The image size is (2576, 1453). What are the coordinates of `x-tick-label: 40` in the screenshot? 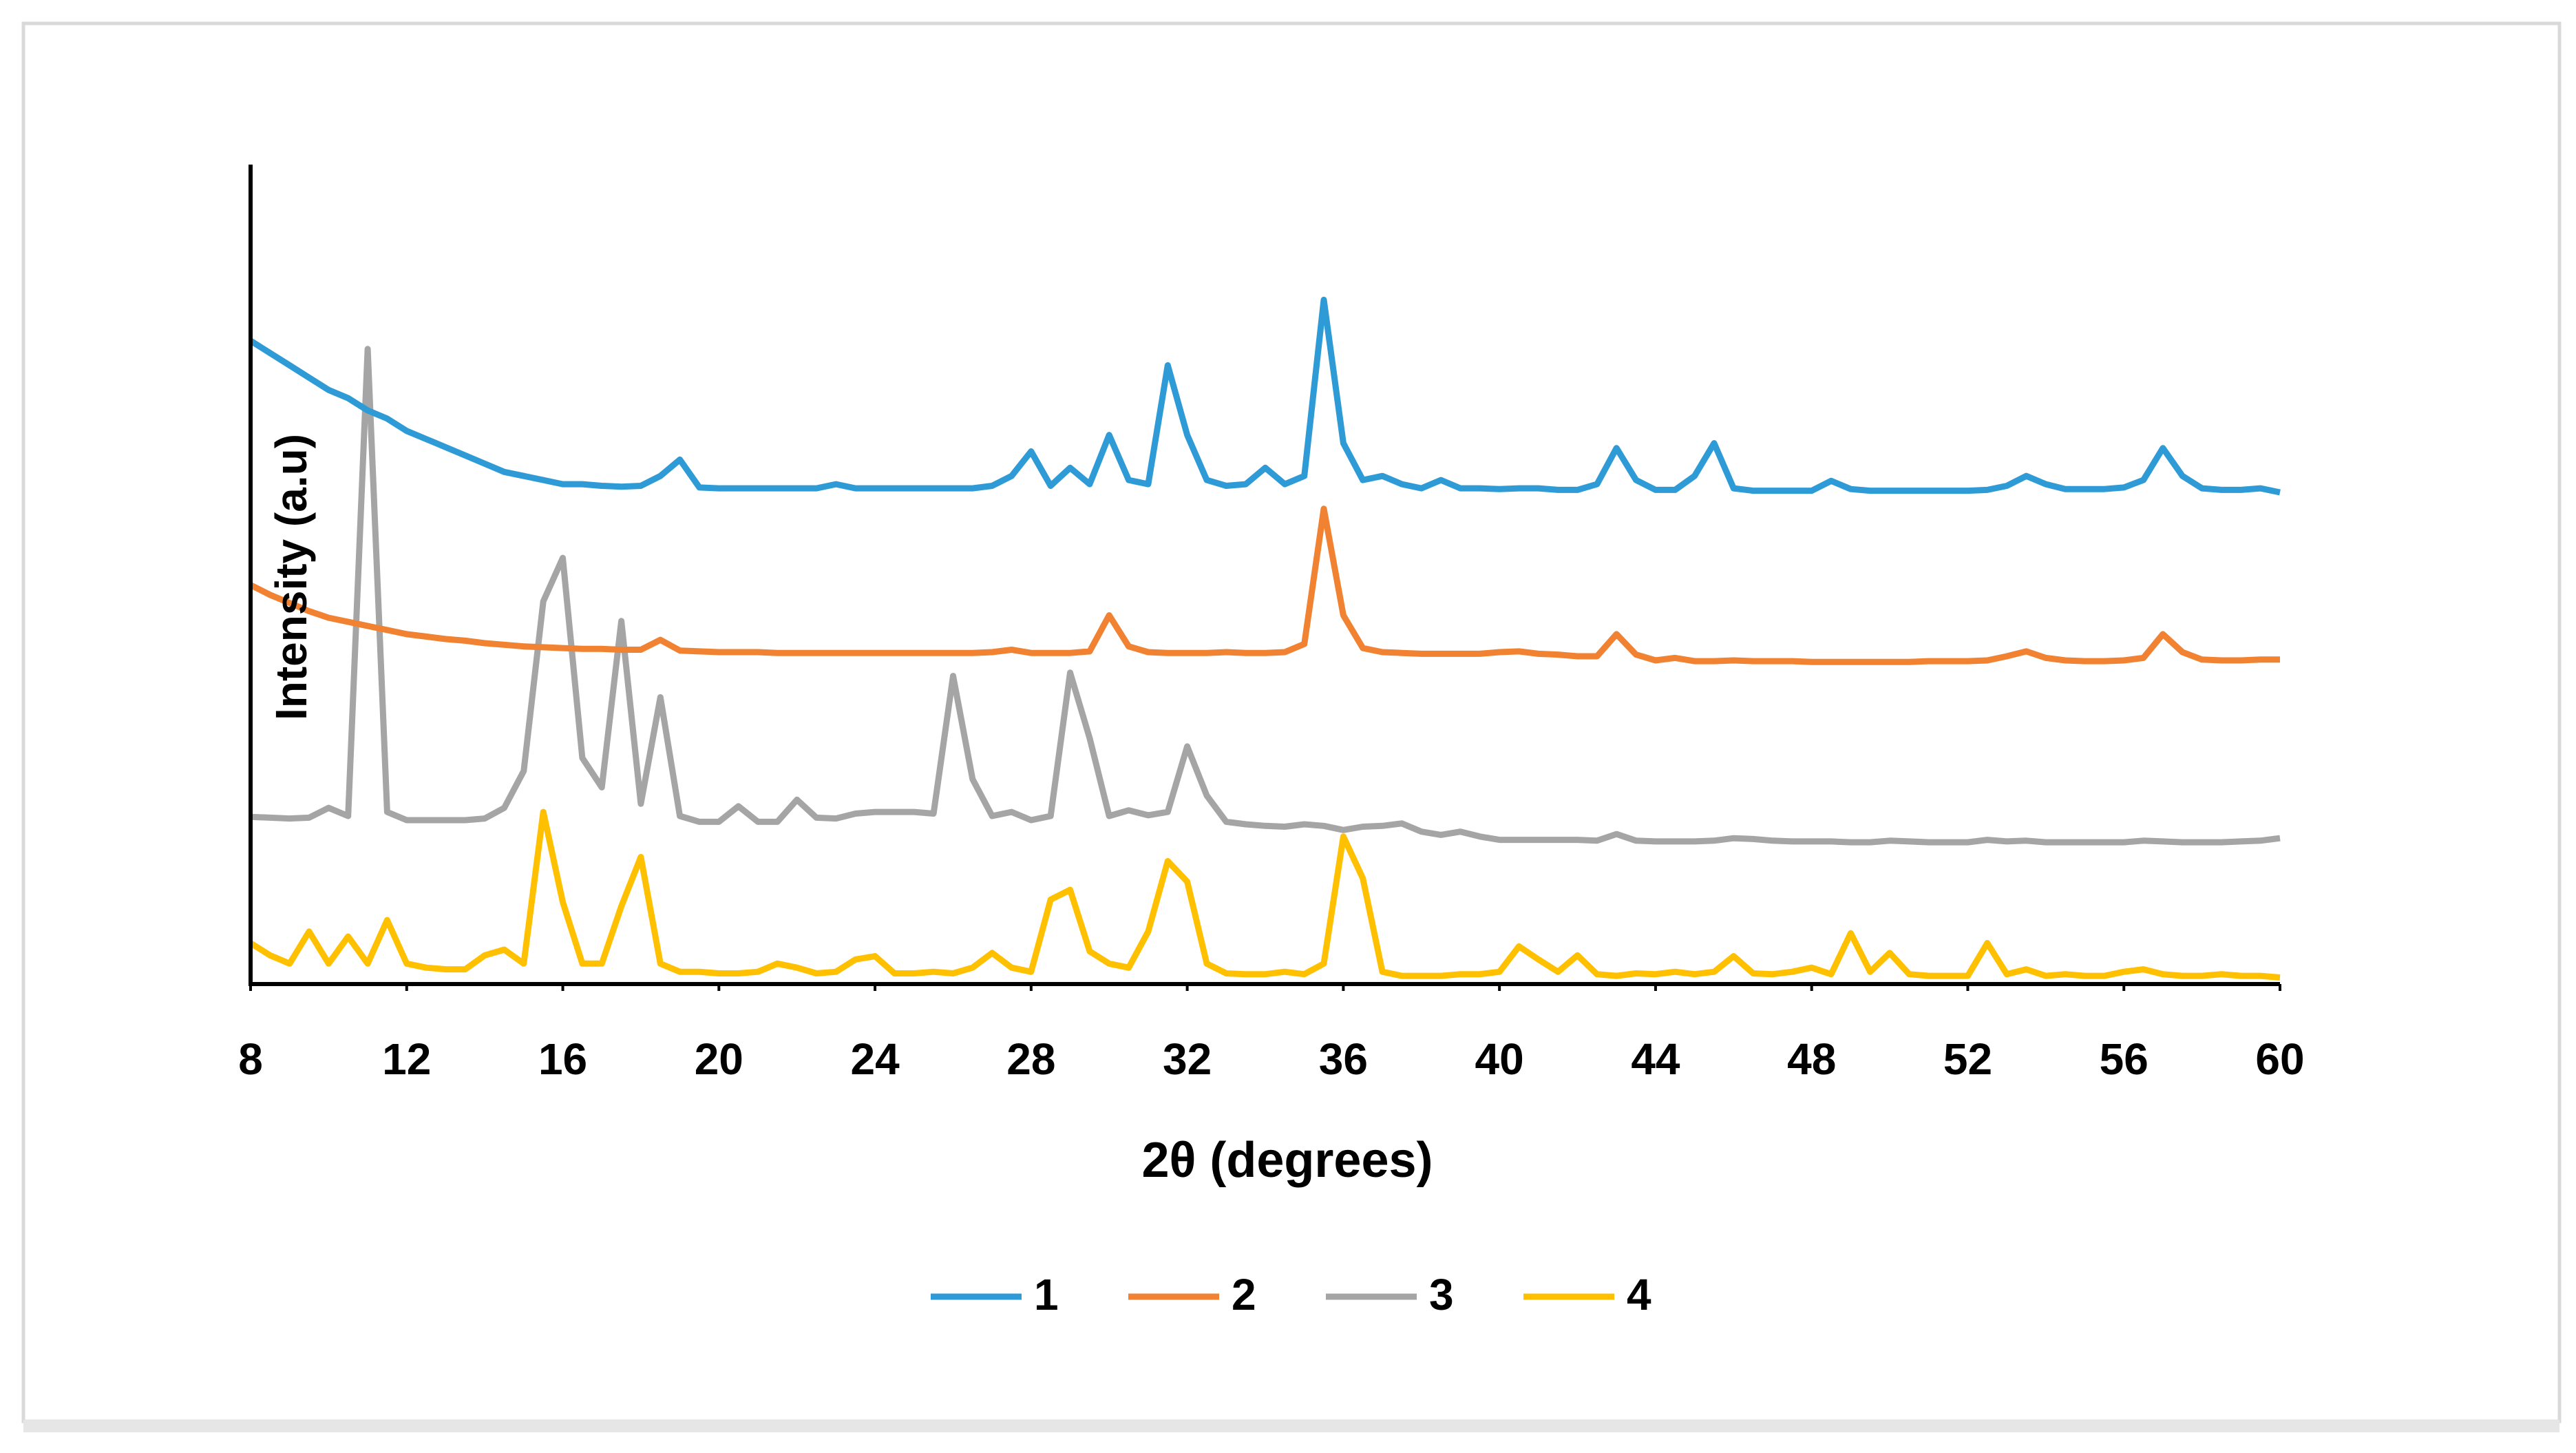 It's located at (1500, 1059).